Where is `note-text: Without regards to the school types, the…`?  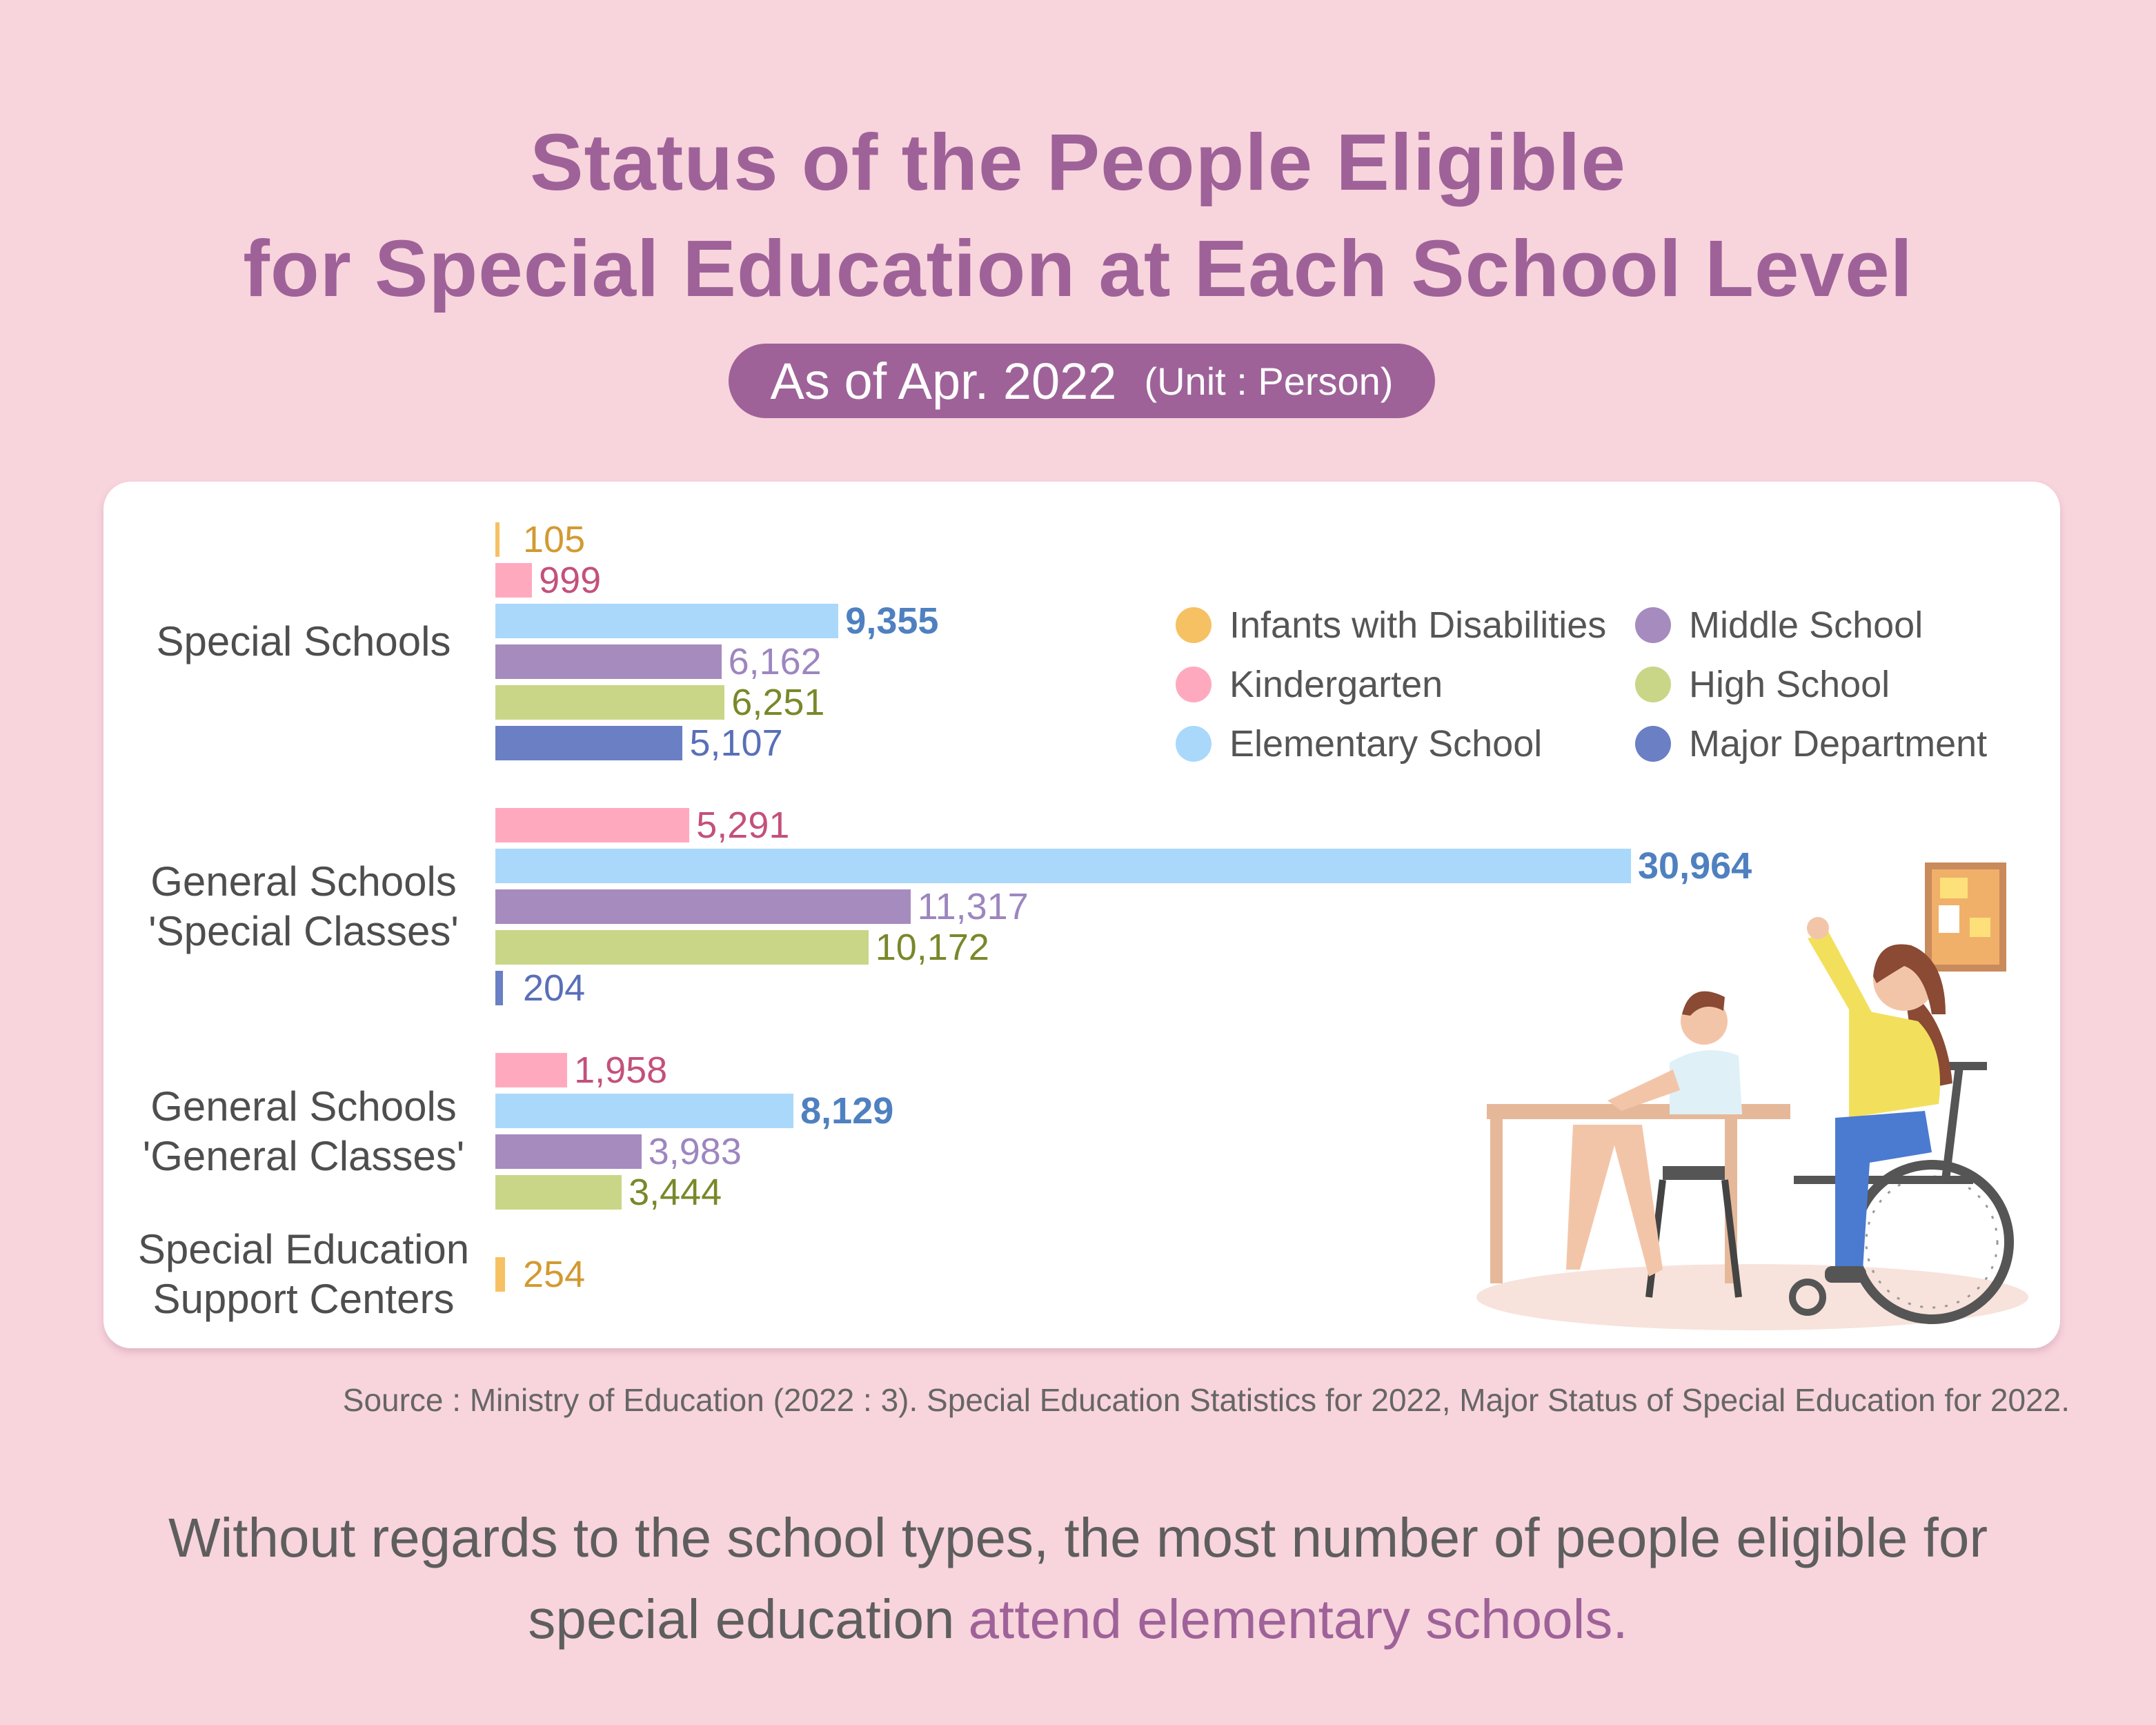
note-text: Without regards to the school types, the… is located at coordinates (1078, 1578).